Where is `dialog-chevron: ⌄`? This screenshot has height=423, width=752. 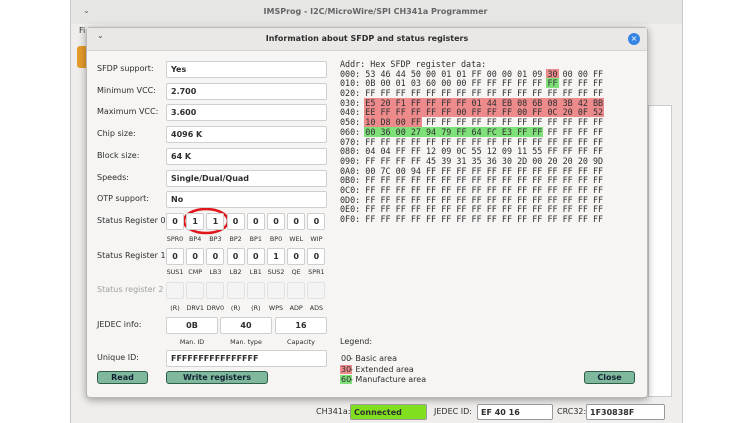
dialog-chevron: ⌄ is located at coordinates (100, 35).